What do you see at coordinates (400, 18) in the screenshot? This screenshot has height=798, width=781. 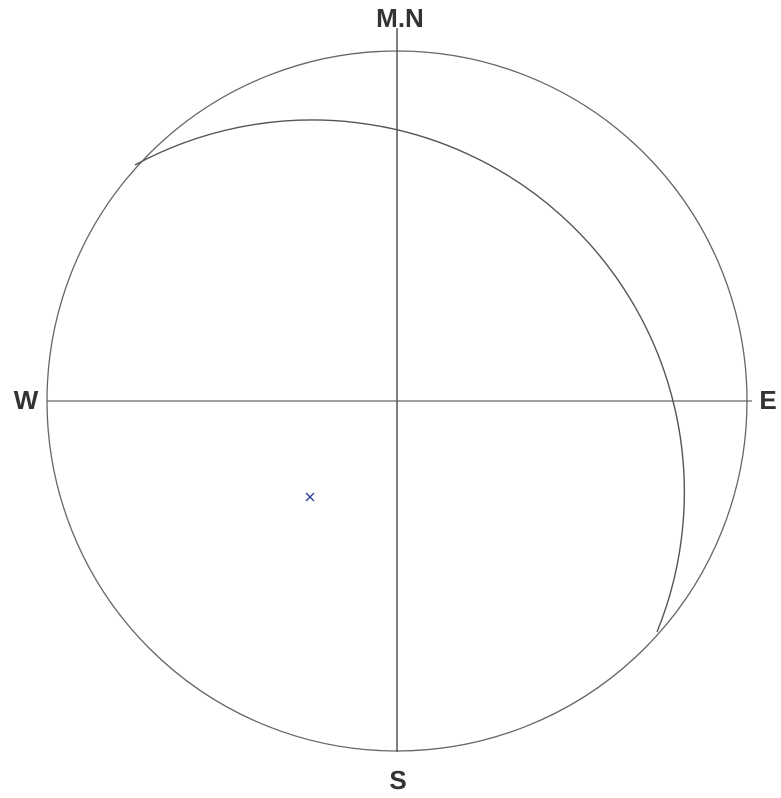 I see `north-label: M.N` at bounding box center [400, 18].